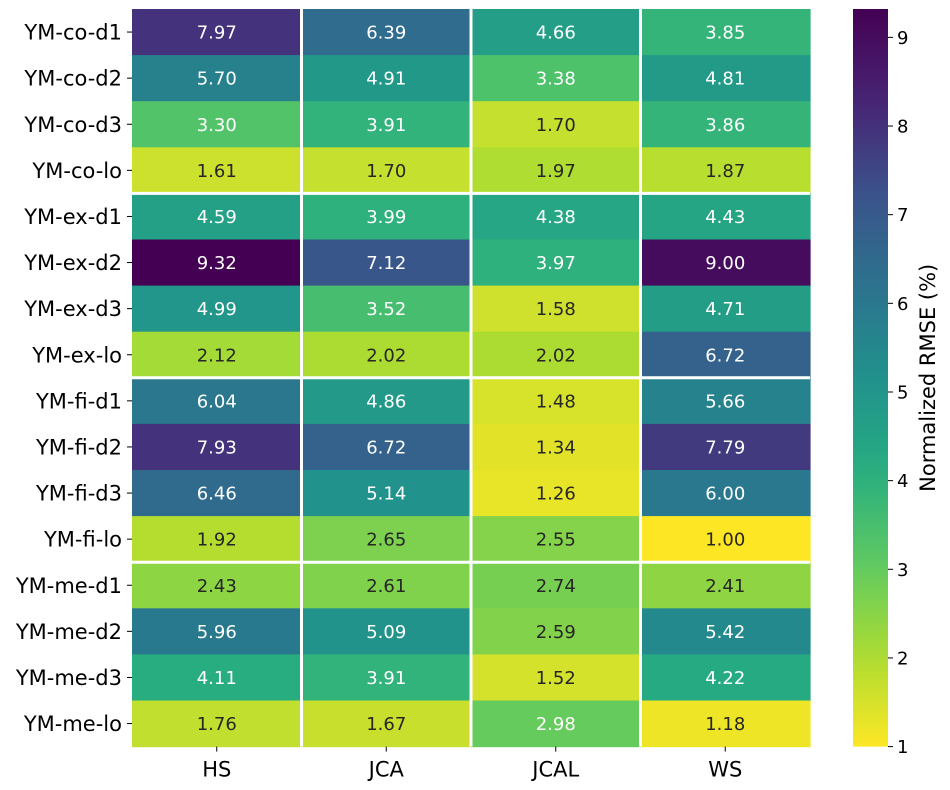 This screenshot has width=950, height=790. What do you see at coordinates (556, 217) in the screenshot?
I see `cell-value-label: 4.38` at bounding box center [556, 217].